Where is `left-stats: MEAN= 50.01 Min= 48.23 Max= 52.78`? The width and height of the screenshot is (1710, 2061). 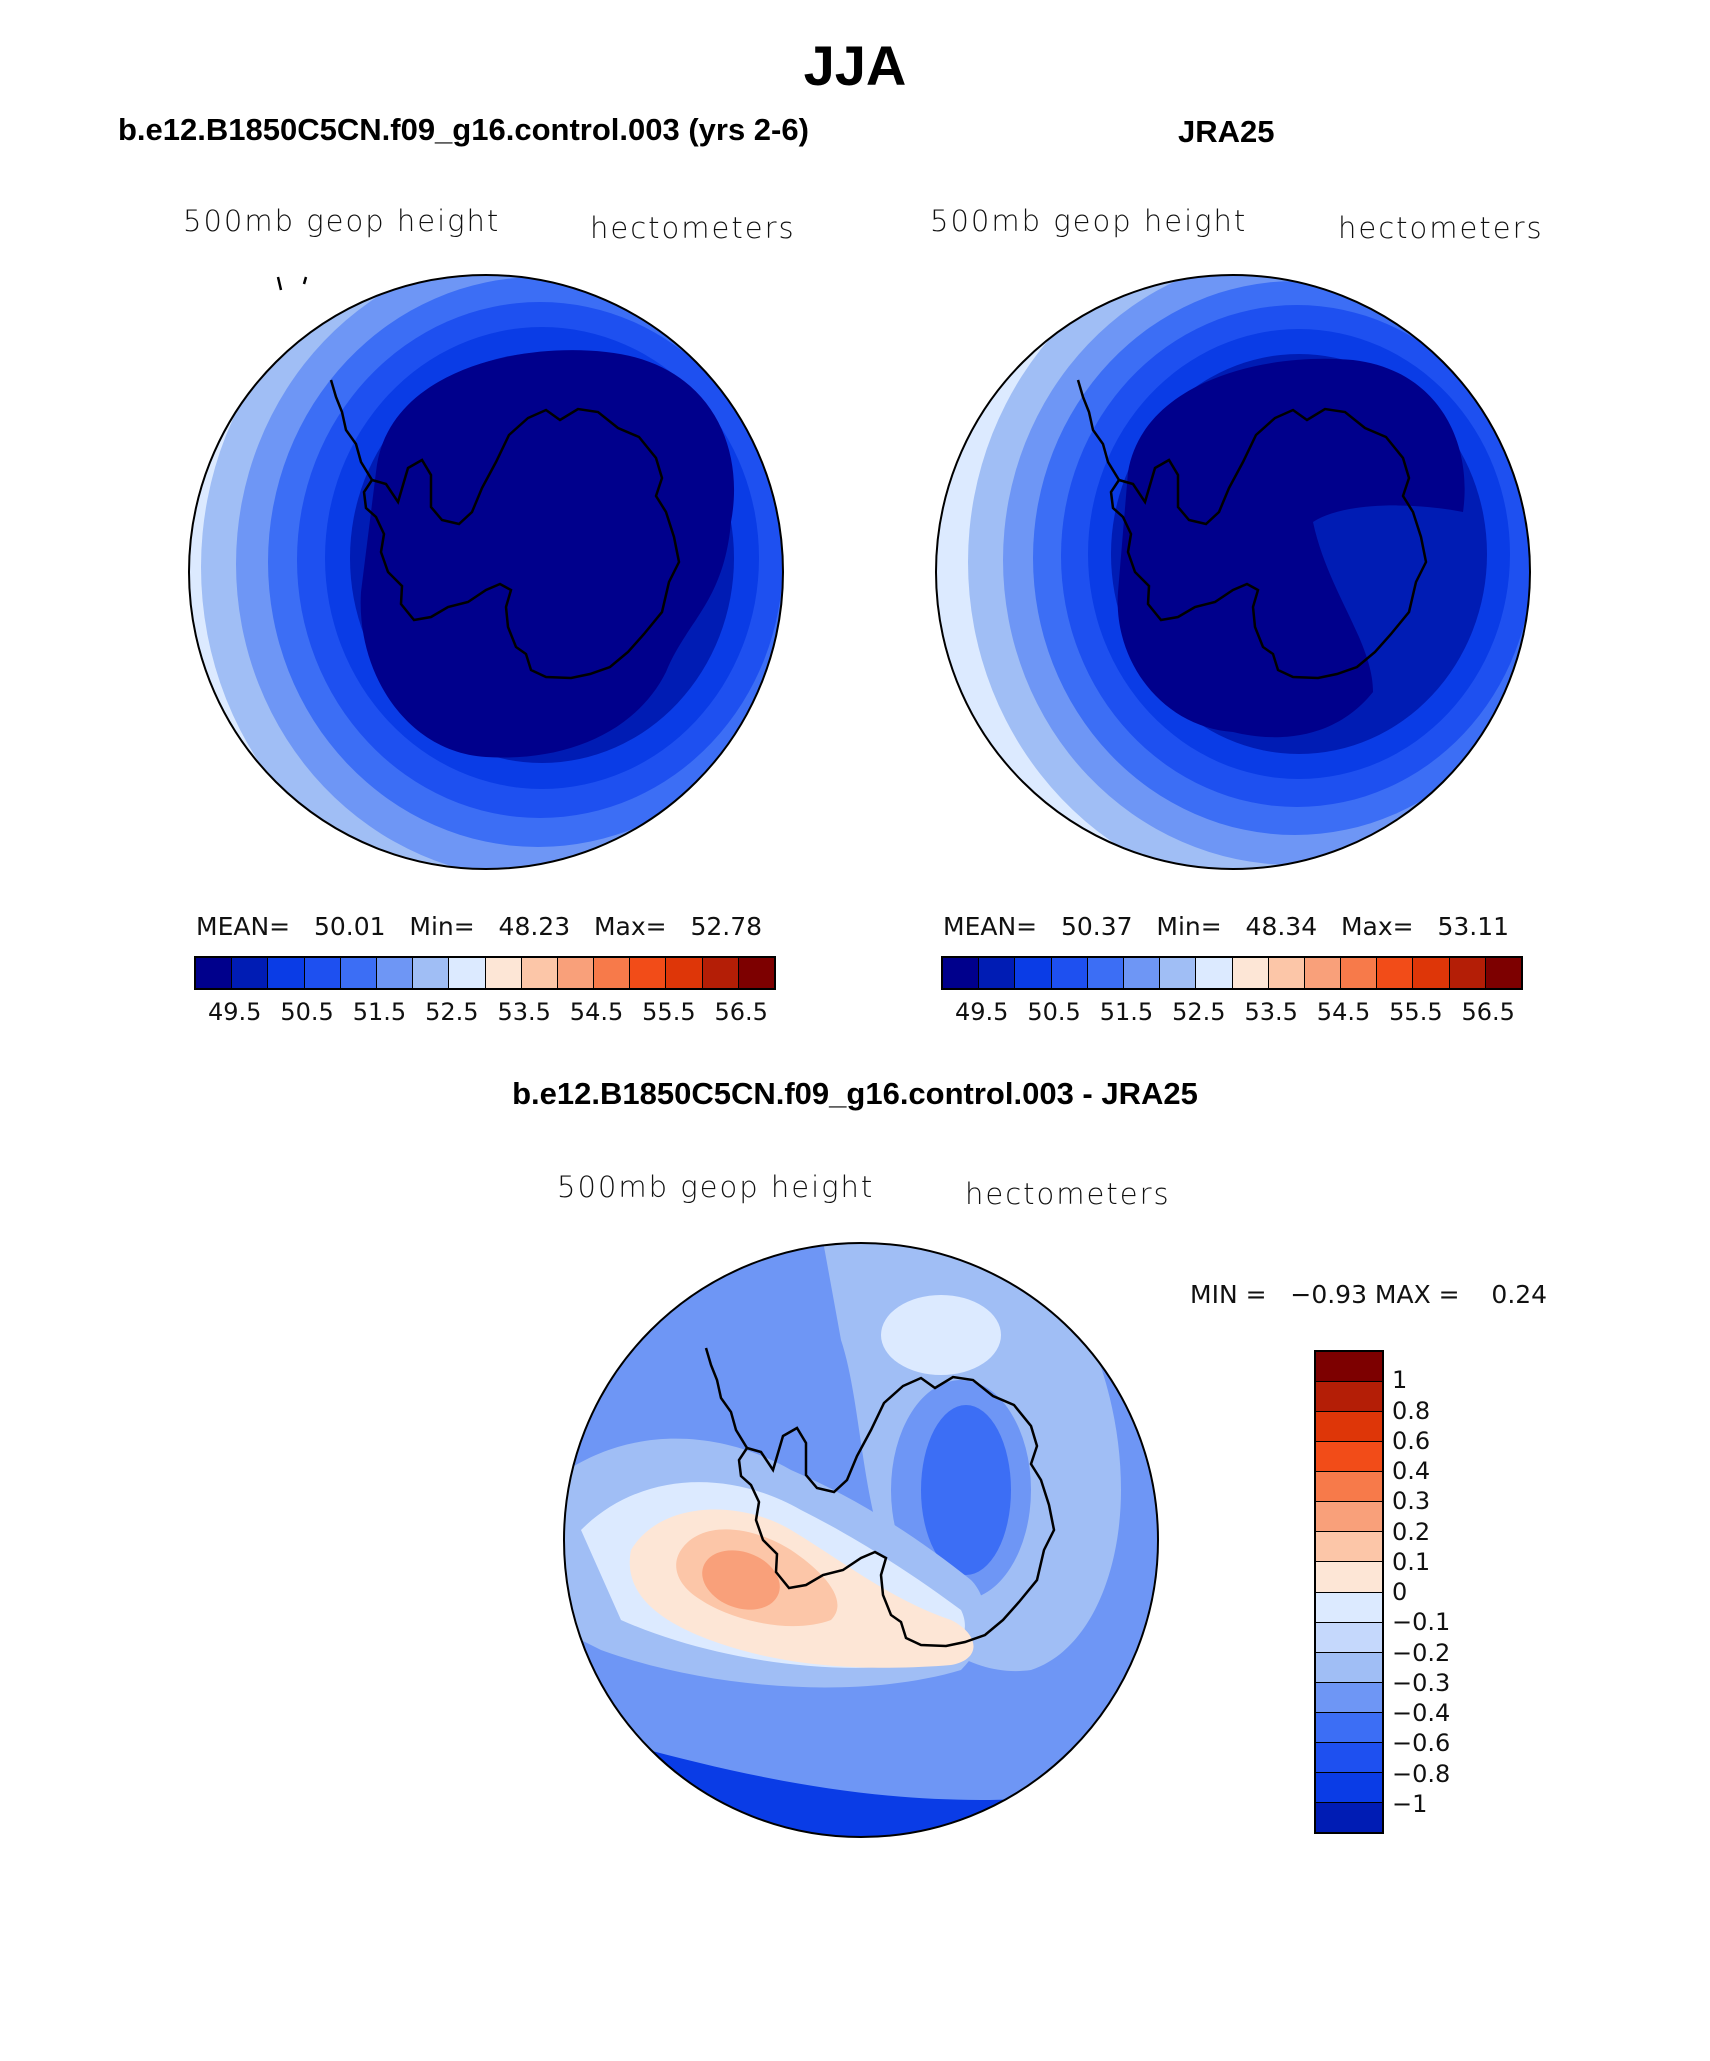
left-stats: MEAN= 50.01 Min= 48.23 Max= 52.78 is located at coordinates (479, 927).